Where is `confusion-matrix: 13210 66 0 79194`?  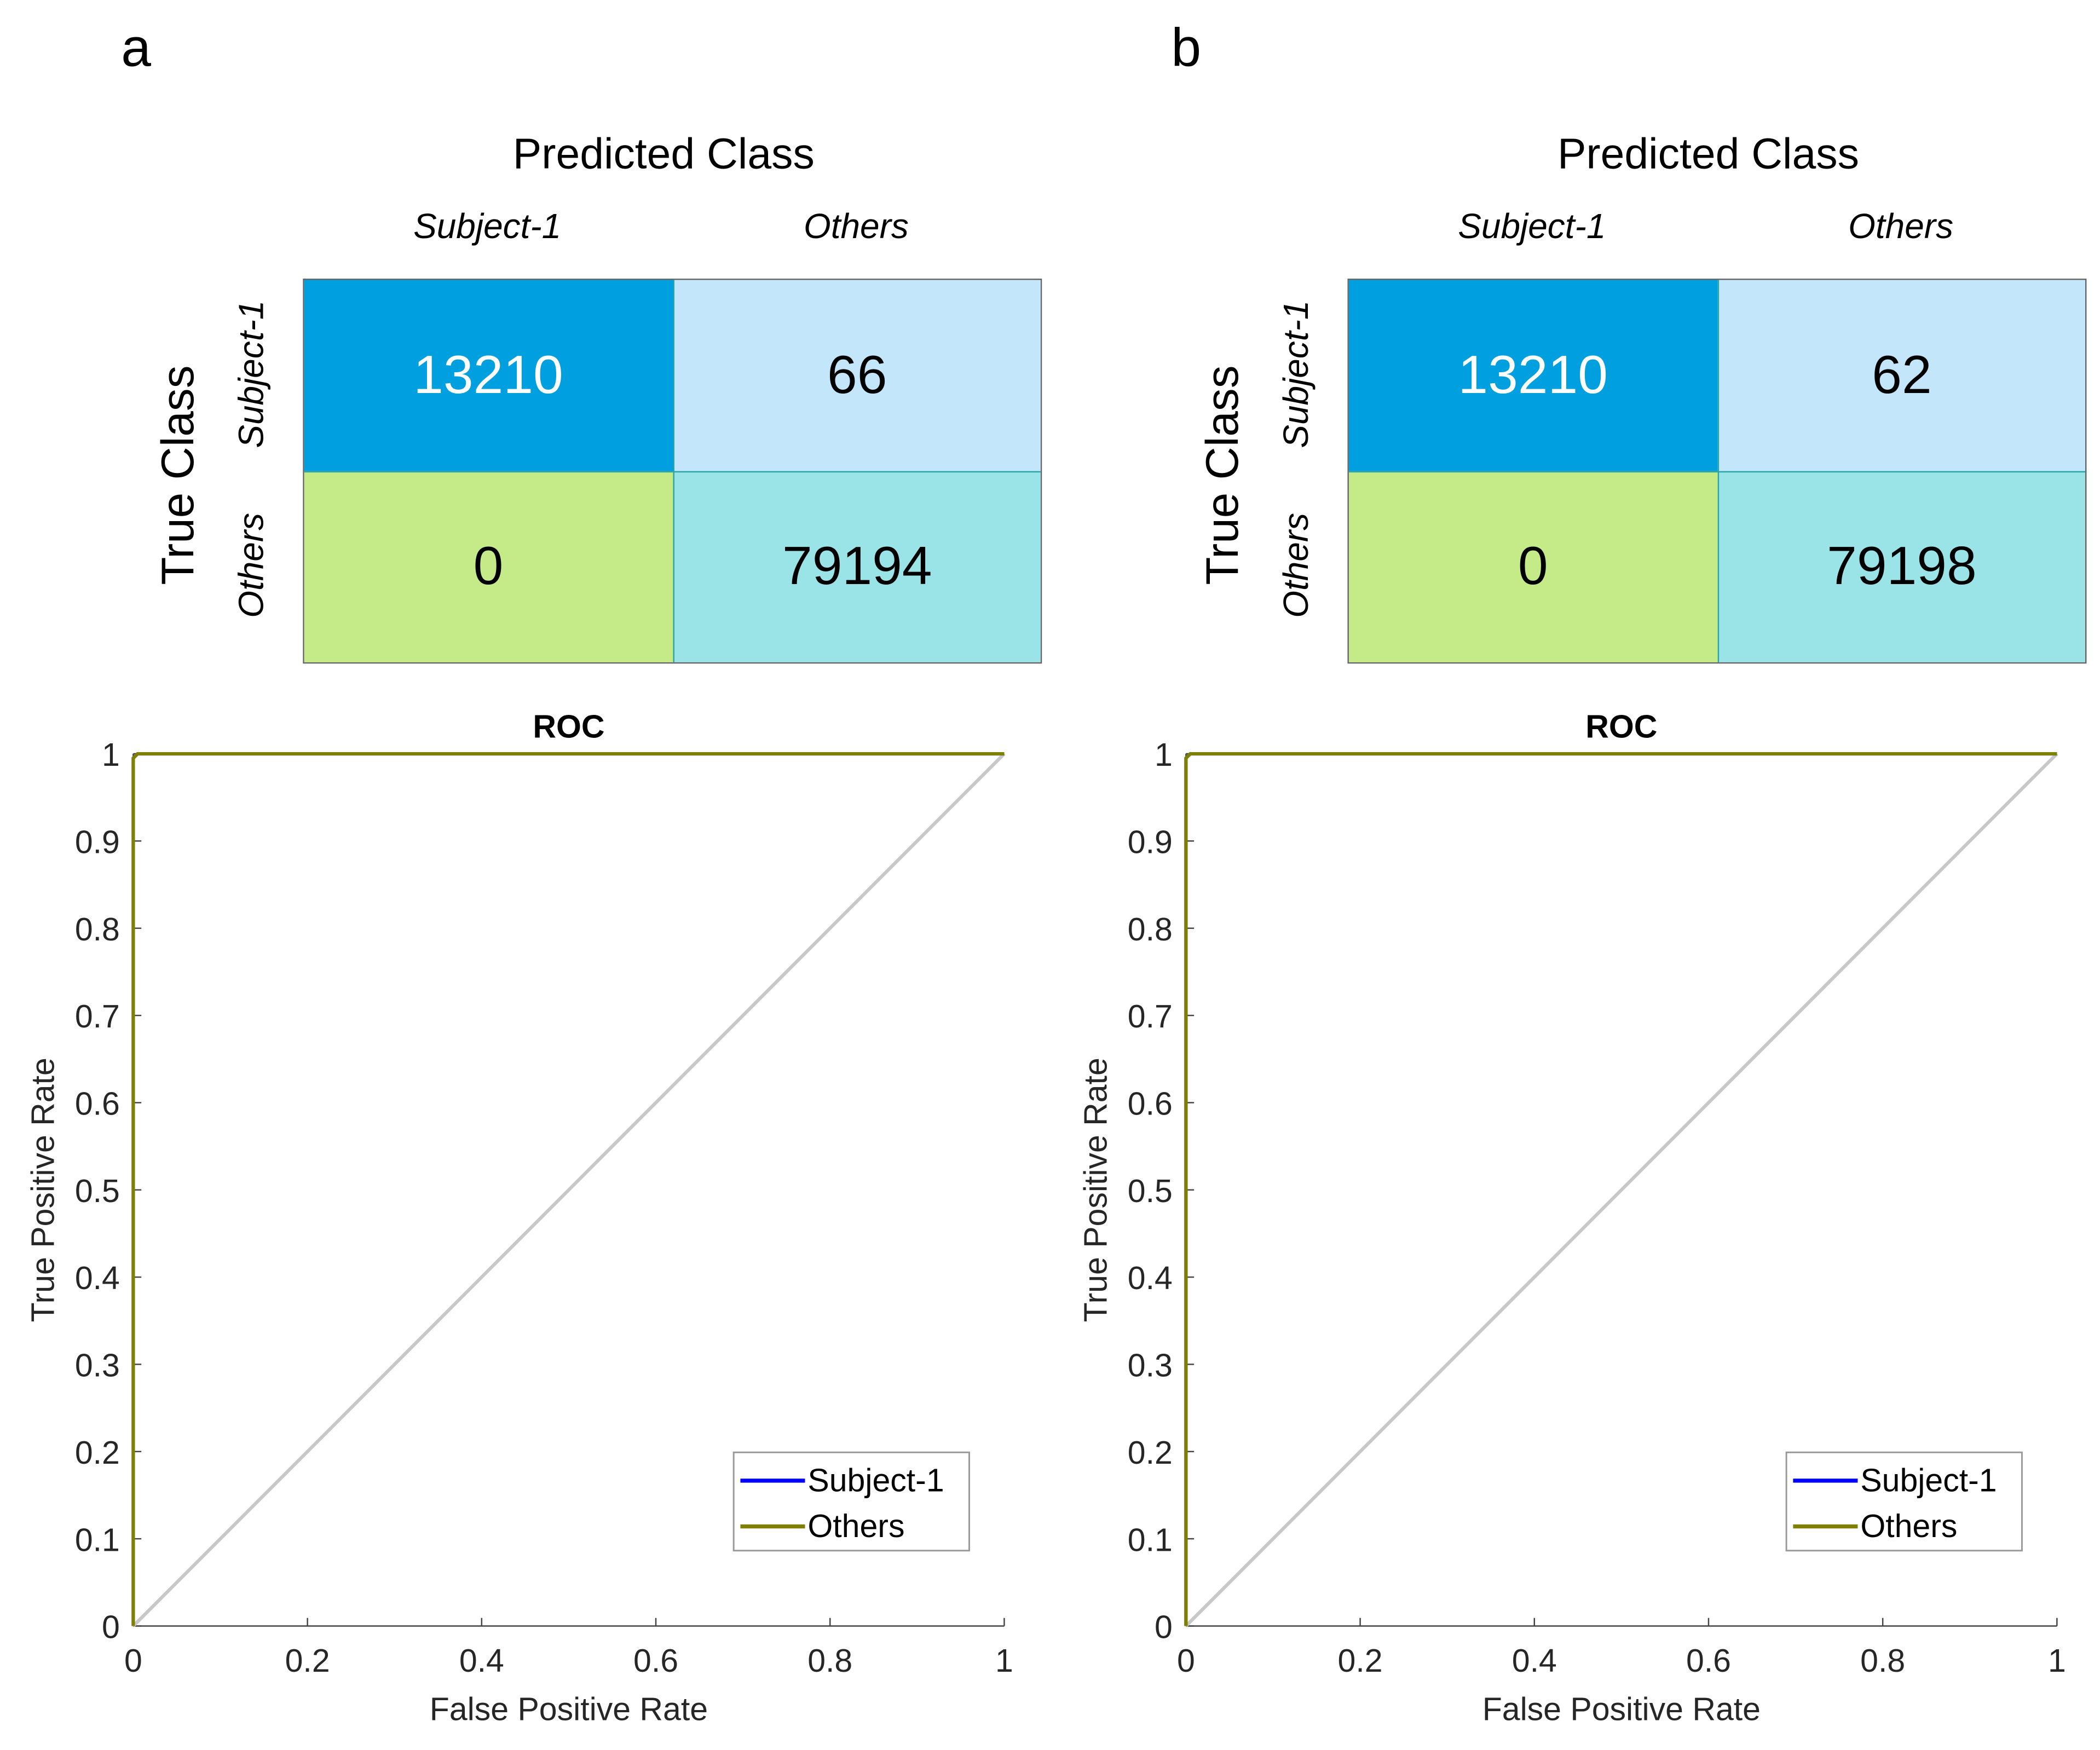
confusion-matrix: 13210 66 0 79194 is located at coordinates (672, 471).